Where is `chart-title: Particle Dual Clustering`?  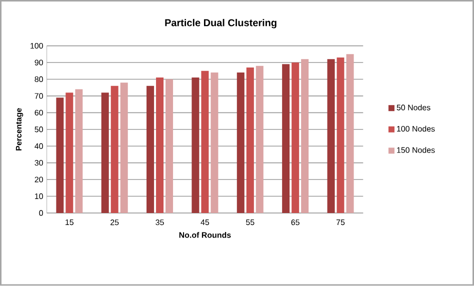 chart-title: Particle Dual Clustering is located at coordinates (220, 23).